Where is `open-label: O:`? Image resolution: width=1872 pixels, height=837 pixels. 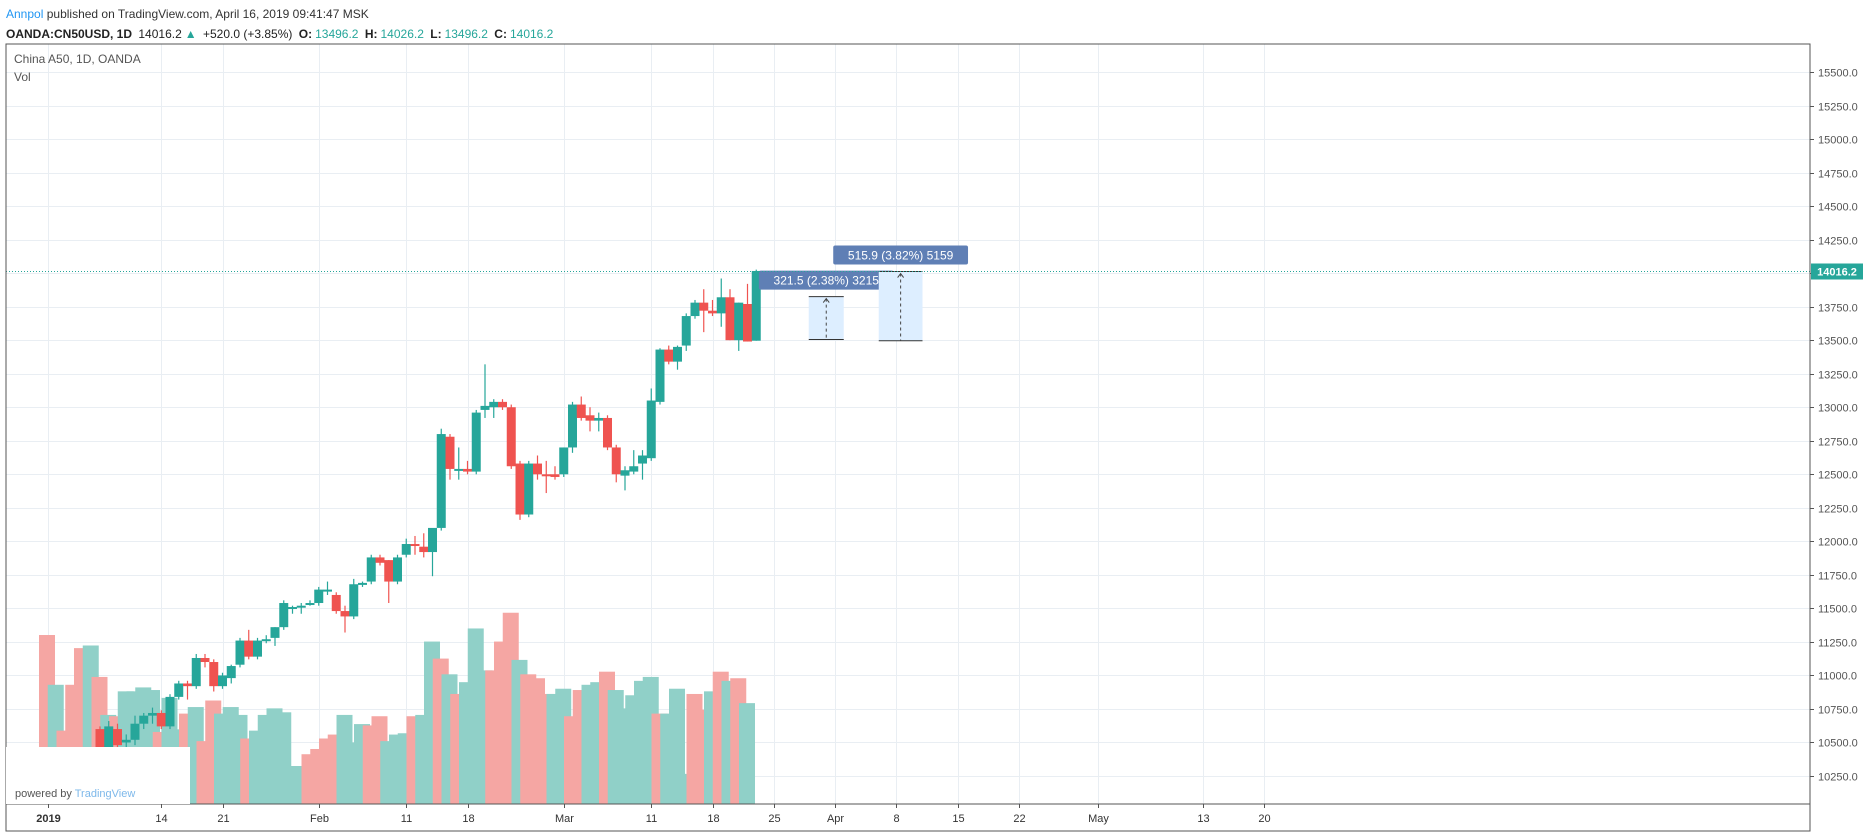 open-label: O: is located at coordinates (305, 34).